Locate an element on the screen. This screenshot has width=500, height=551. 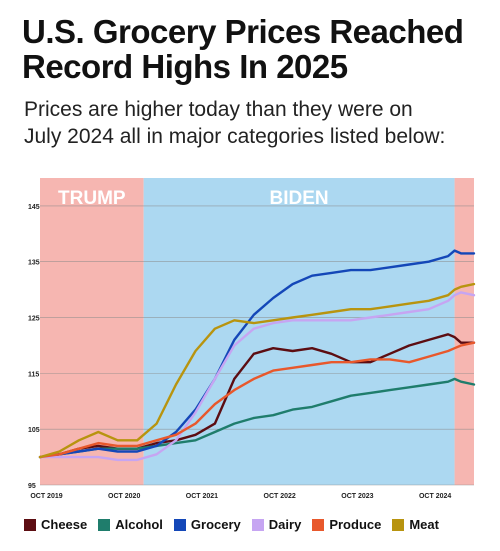
legend-label: Produce is located at coordinates (355, 524).